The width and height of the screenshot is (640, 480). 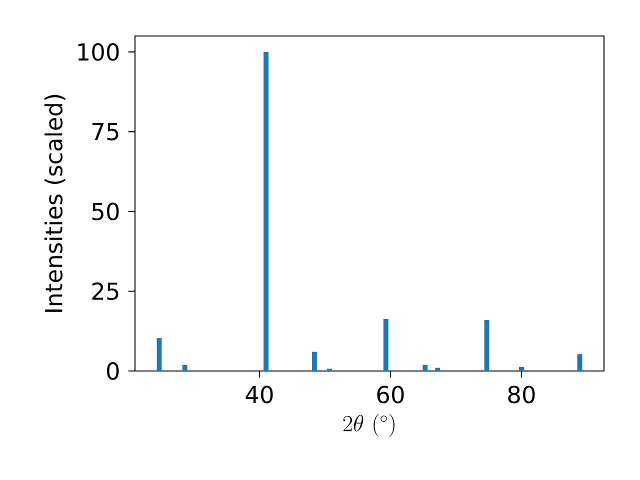 What do you see at coordinates (98, 52) in the screenshot?
I see `y-tick-label: 100` at bounding box center [98, 52].